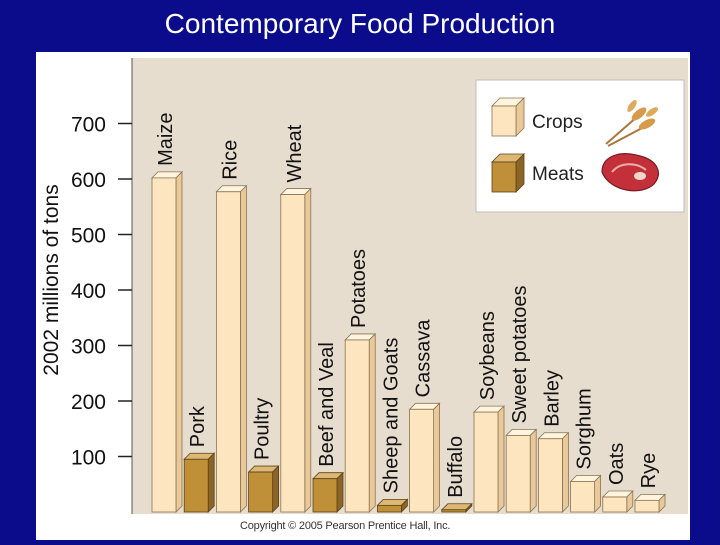  Describe the element at coordinates (198, 426) in the screenshot. I see `bar-label: Pork` at that location.